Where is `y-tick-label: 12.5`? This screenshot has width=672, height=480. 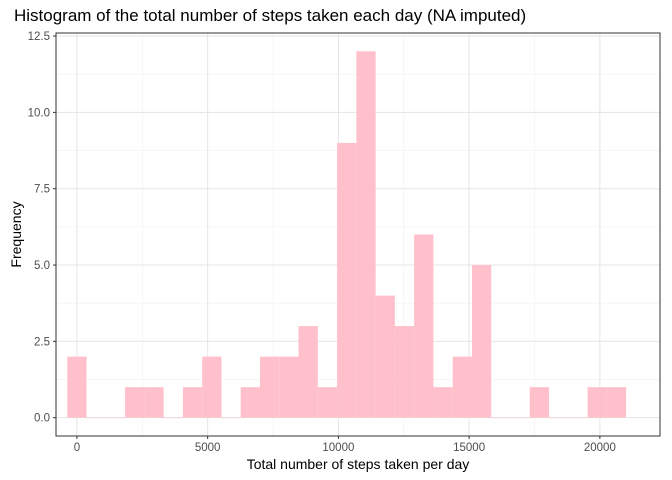
y-tick-label: 12.5 is located at coordinates (39, 37).